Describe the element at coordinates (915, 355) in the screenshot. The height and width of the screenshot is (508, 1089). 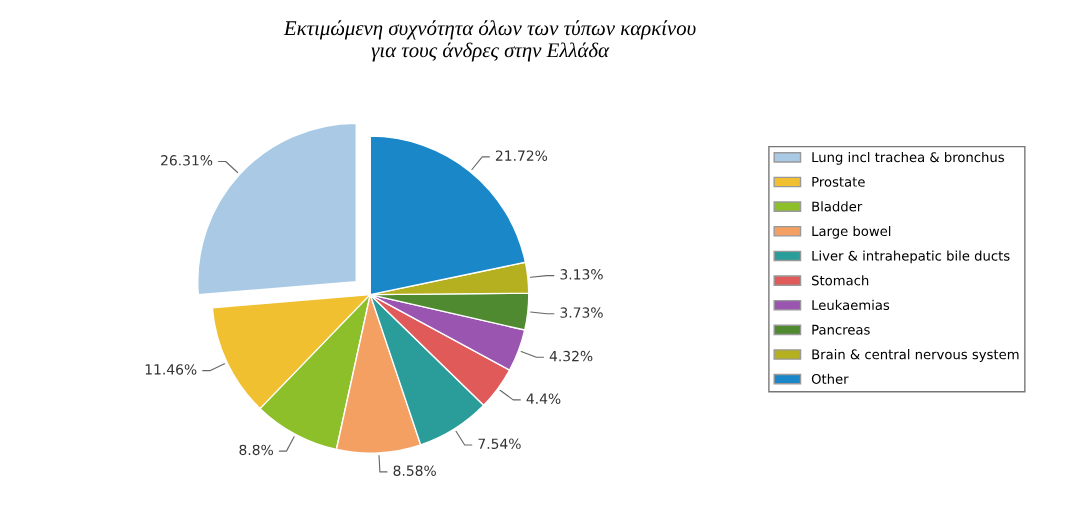
I see `legend-label: Brain & central nervous system` at that location.